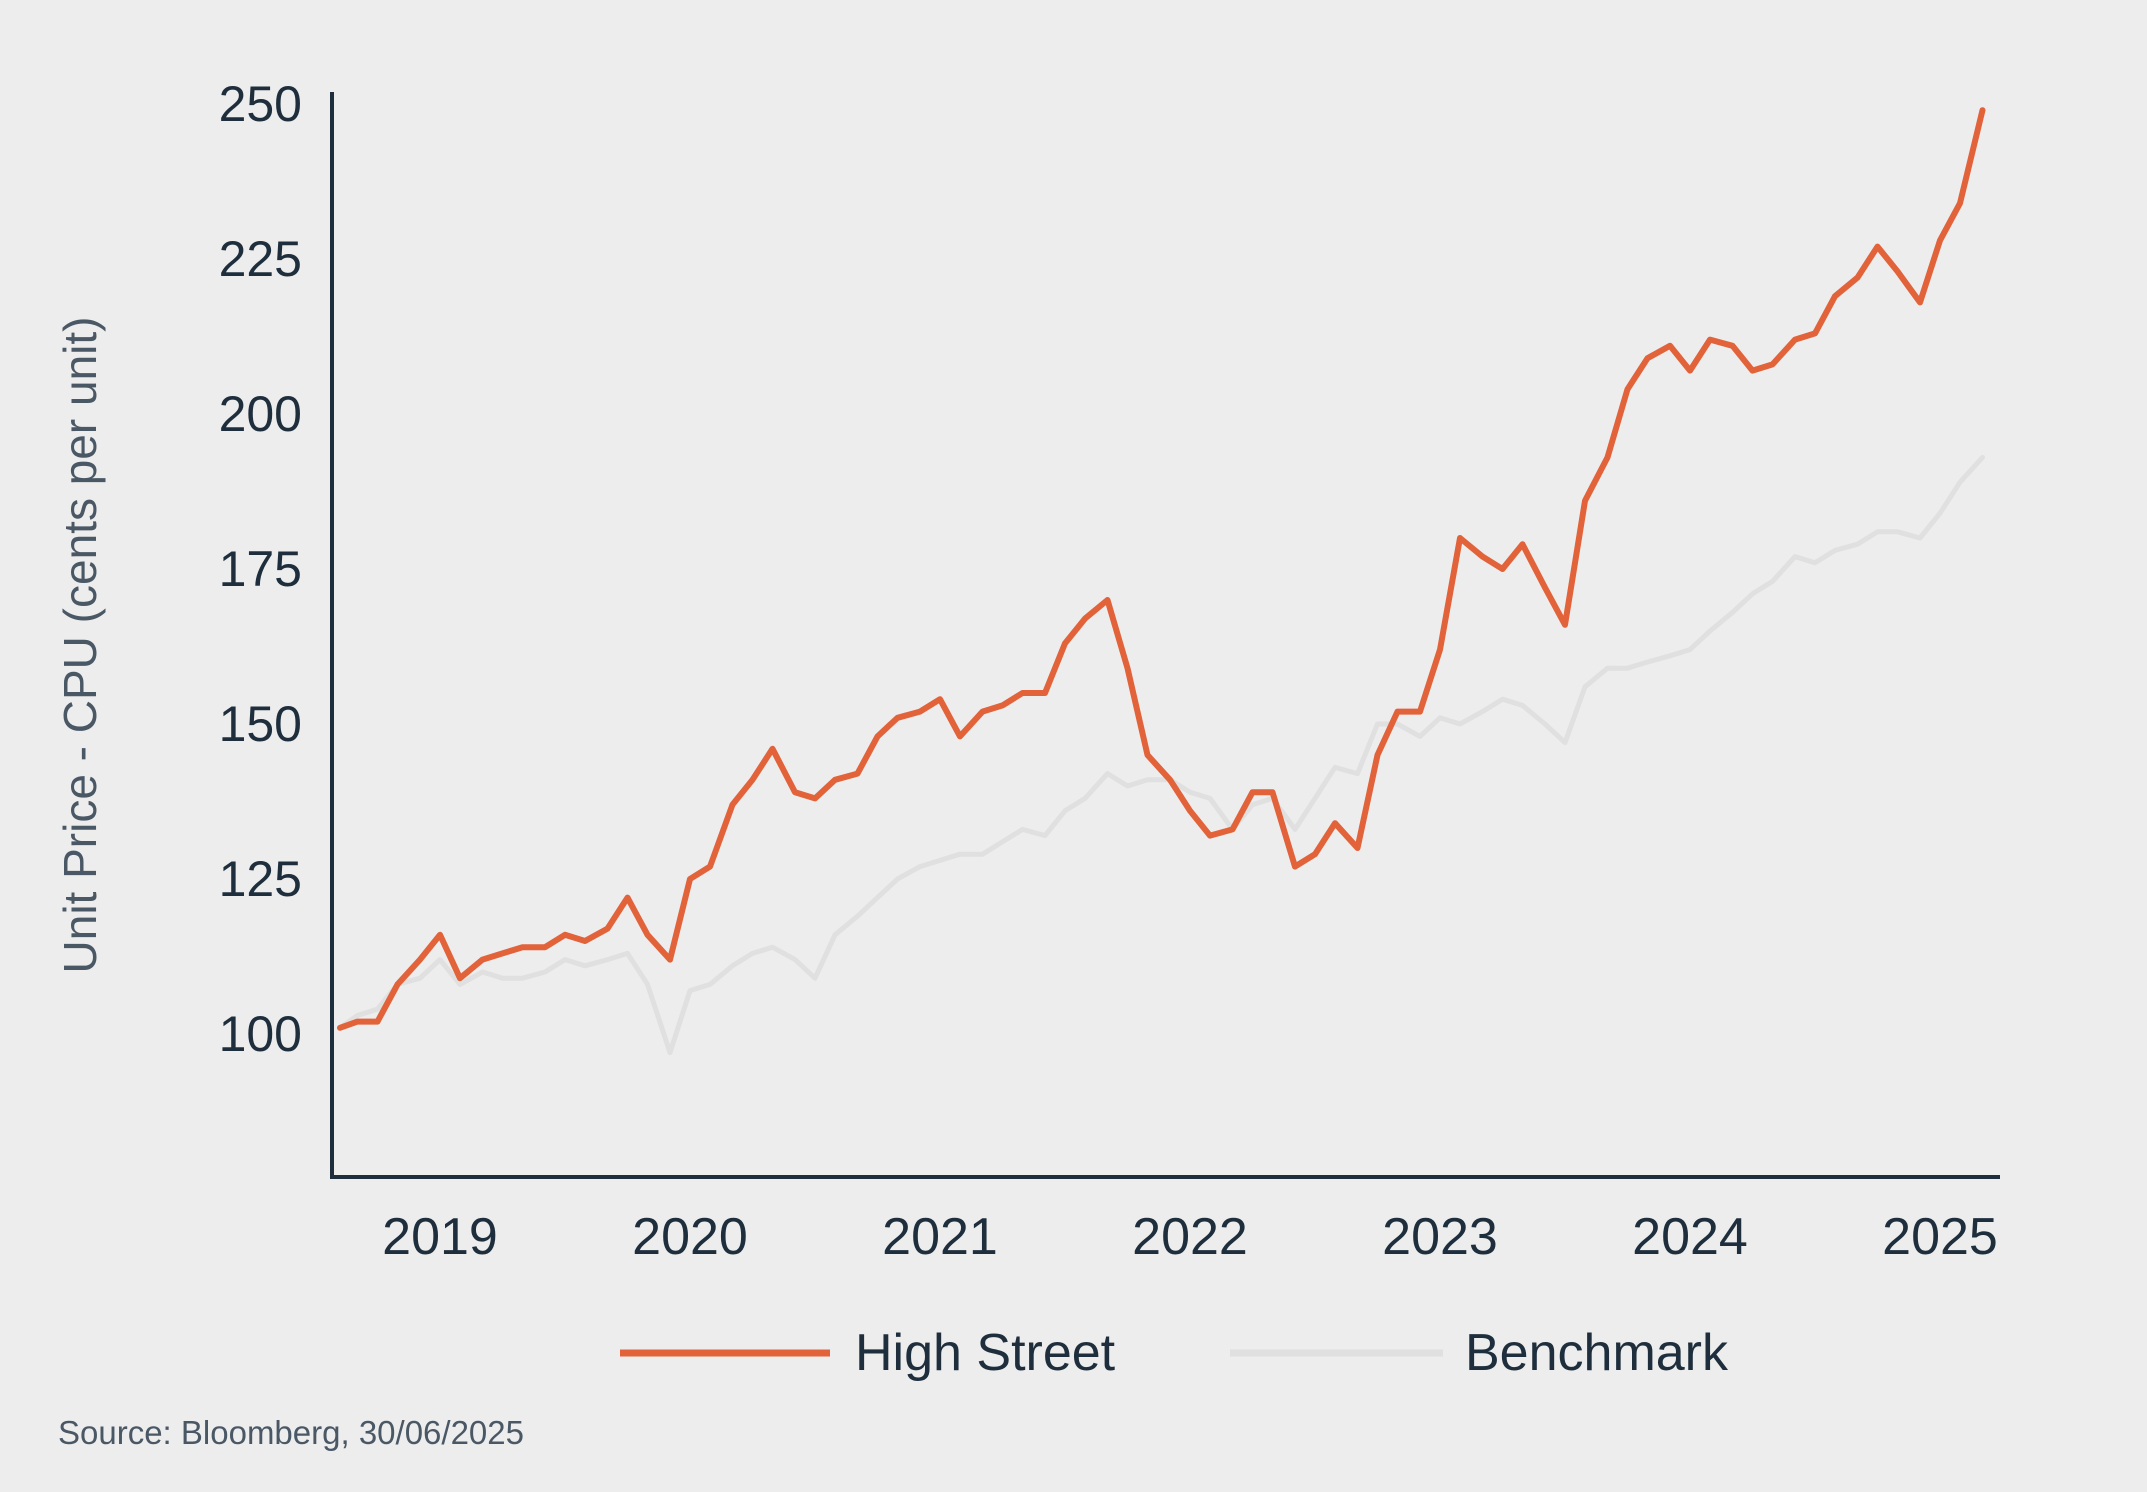 The image size is (2147, 1492). Describe the element at coordinates (260, 724) in the screenshot. I see `y-tick-label: 150` at that location.